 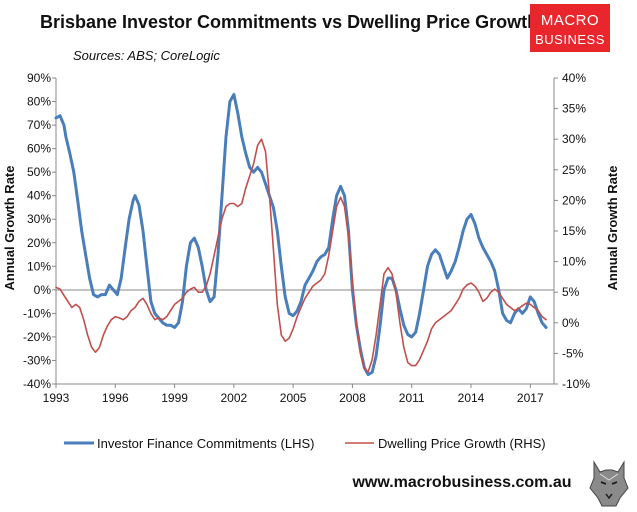 I want to click on right-tick-label: 15%, so click(x=574, y=231).